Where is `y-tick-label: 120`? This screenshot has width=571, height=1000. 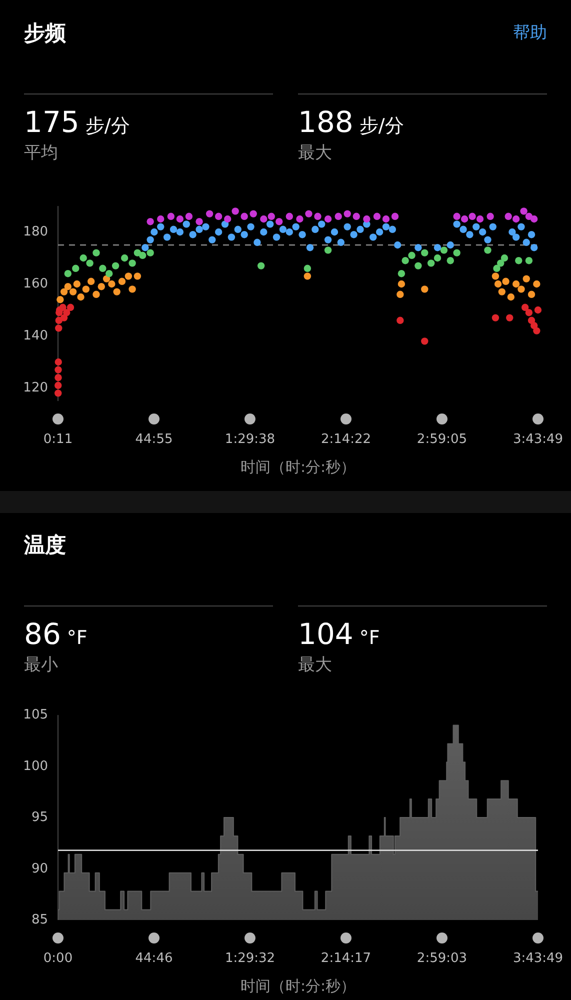
y-tick-label: 120 is located at coordinates (35, 388).